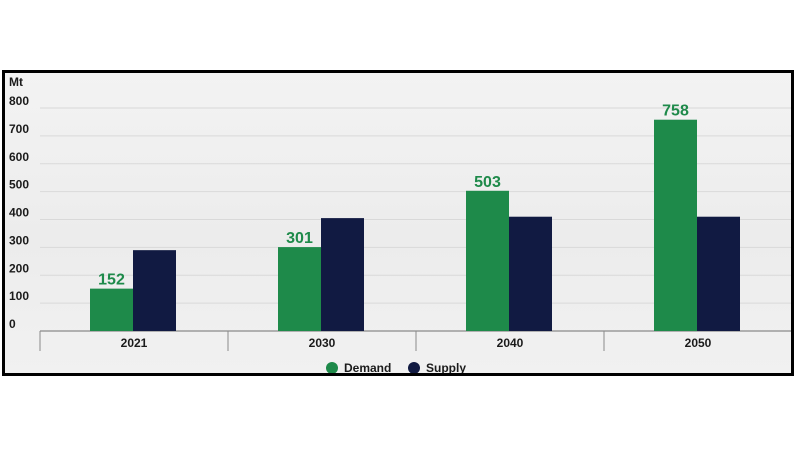  Describe the element at coordinates (367, 367) in the screenshot. I see `demand-legend-label: Demand` at that location.